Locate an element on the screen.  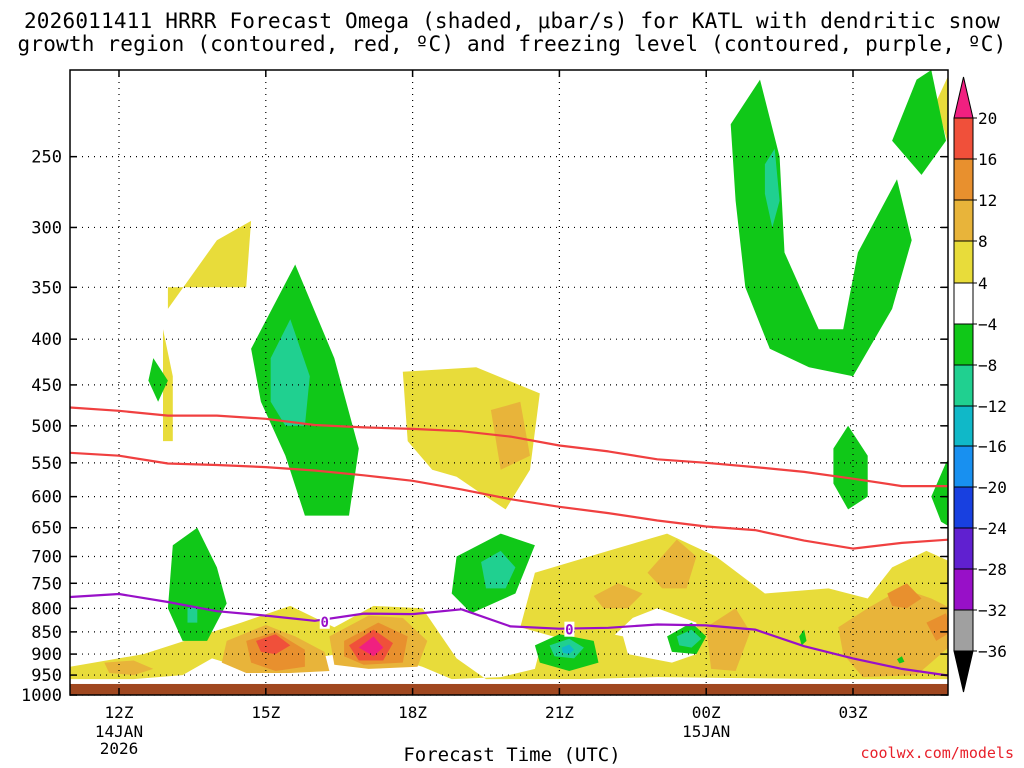
y-tick-label-850: 850 is located at coordinates (46, 633).